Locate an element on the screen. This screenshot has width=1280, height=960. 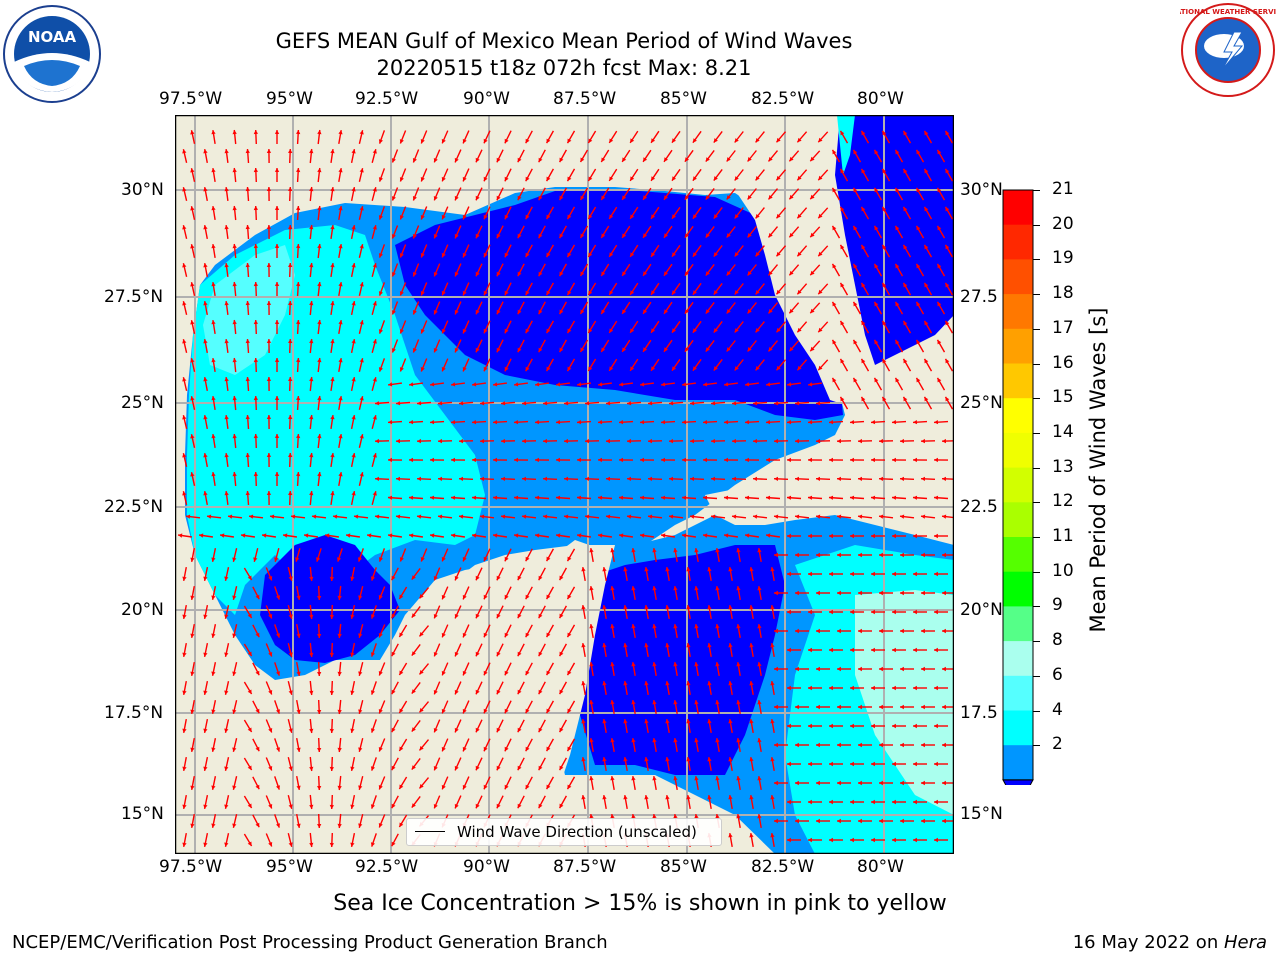
noaa-logo: NOAA is located at coordinates (52, 54).